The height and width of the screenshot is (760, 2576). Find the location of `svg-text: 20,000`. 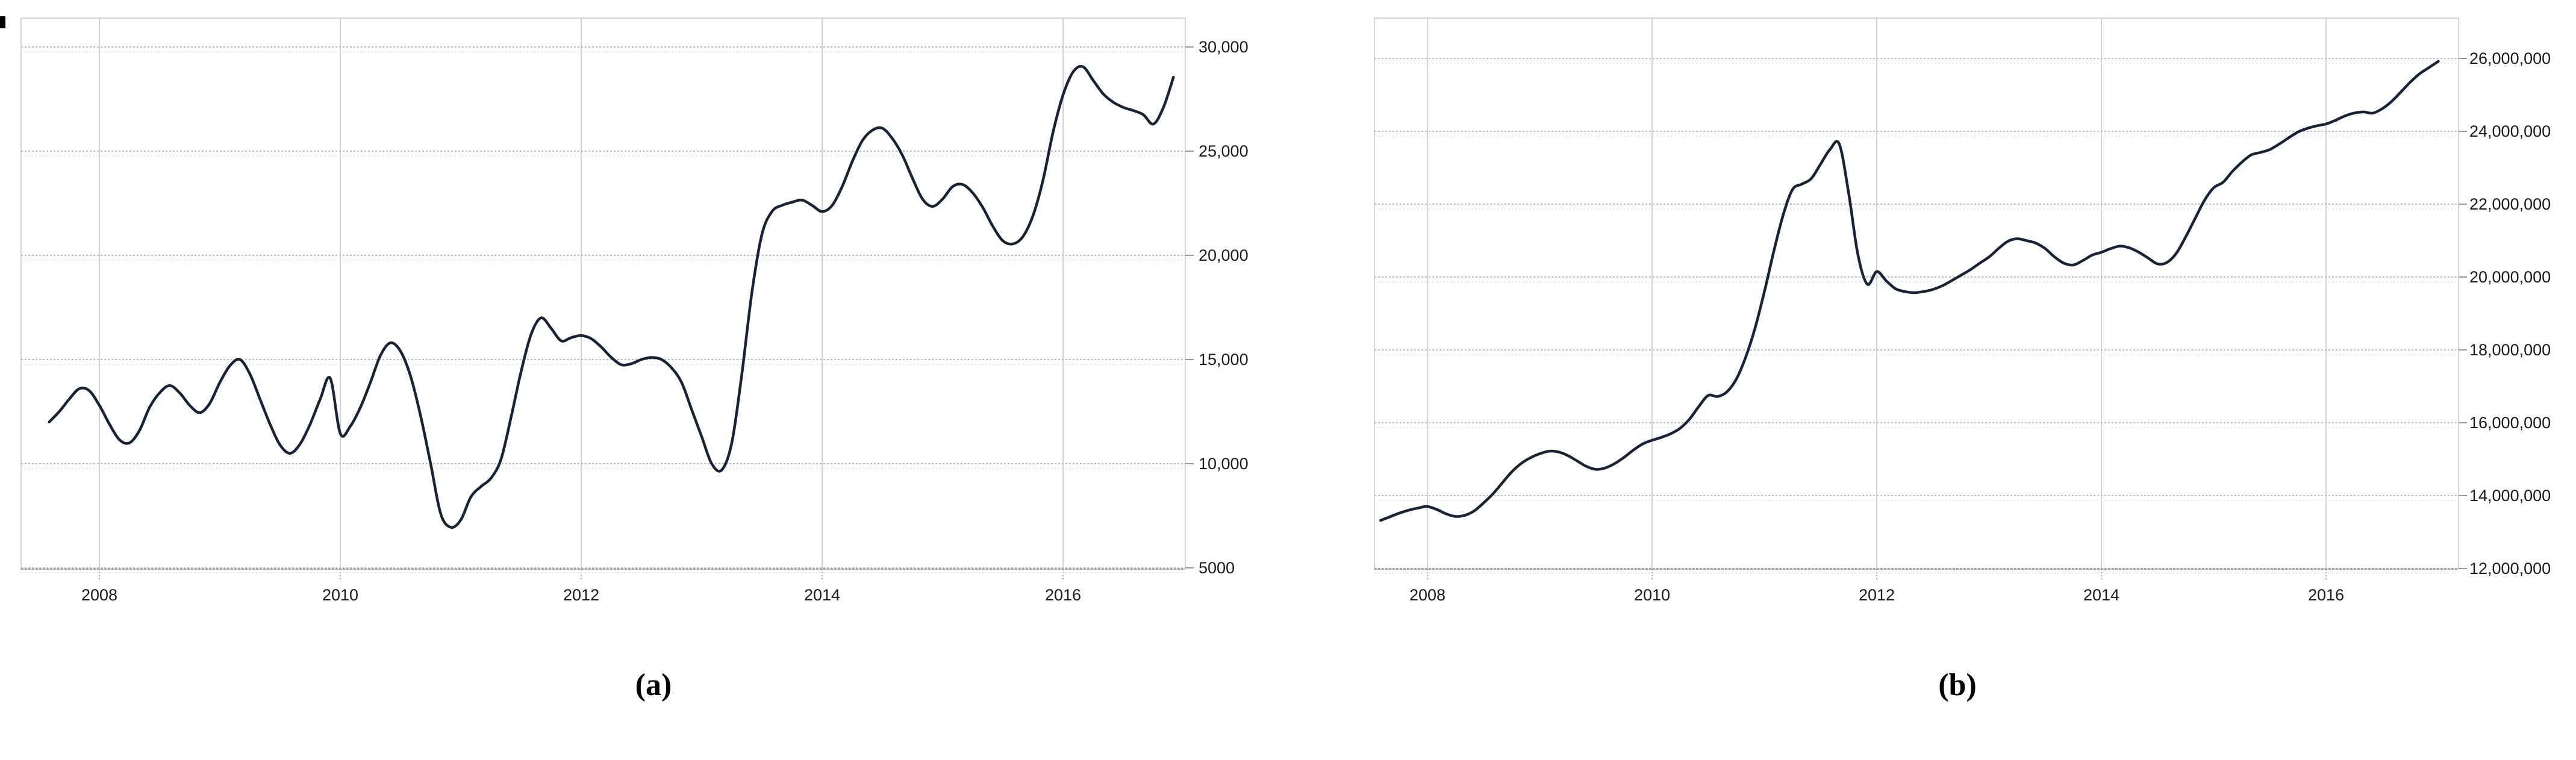

svg-text: 20,000 is located at coordinates (1224, 255).